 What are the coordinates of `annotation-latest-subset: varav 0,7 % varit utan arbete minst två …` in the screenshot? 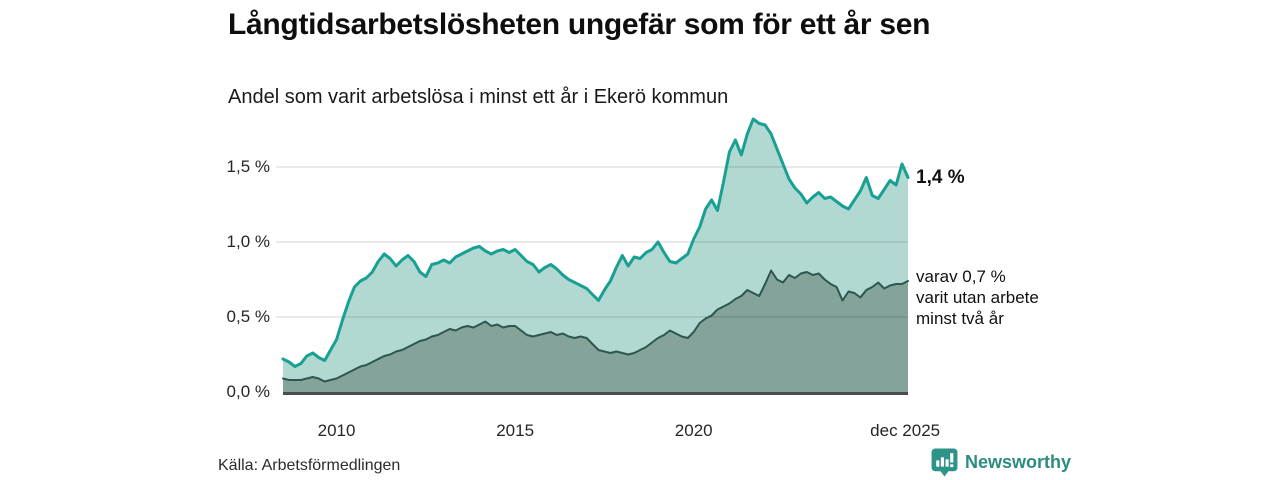 It's located at (977, 297).